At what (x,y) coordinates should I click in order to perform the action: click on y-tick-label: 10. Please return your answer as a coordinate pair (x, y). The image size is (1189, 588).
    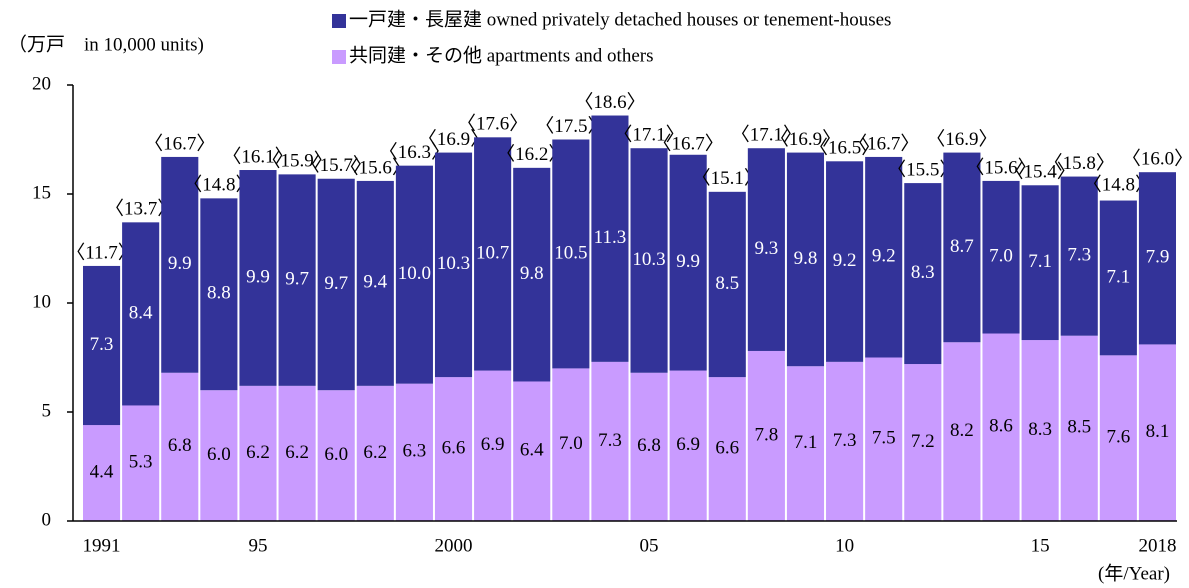
    Looking at the image, I should click on (41, 301).